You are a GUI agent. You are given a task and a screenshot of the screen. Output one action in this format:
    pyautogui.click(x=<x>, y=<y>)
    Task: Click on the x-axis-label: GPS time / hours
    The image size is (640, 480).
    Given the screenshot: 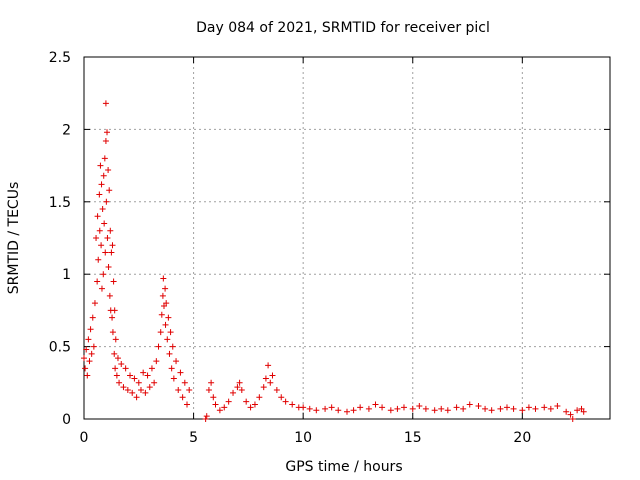 What is the action you would take?
    pyautogui.click(x=343, y=467)
    